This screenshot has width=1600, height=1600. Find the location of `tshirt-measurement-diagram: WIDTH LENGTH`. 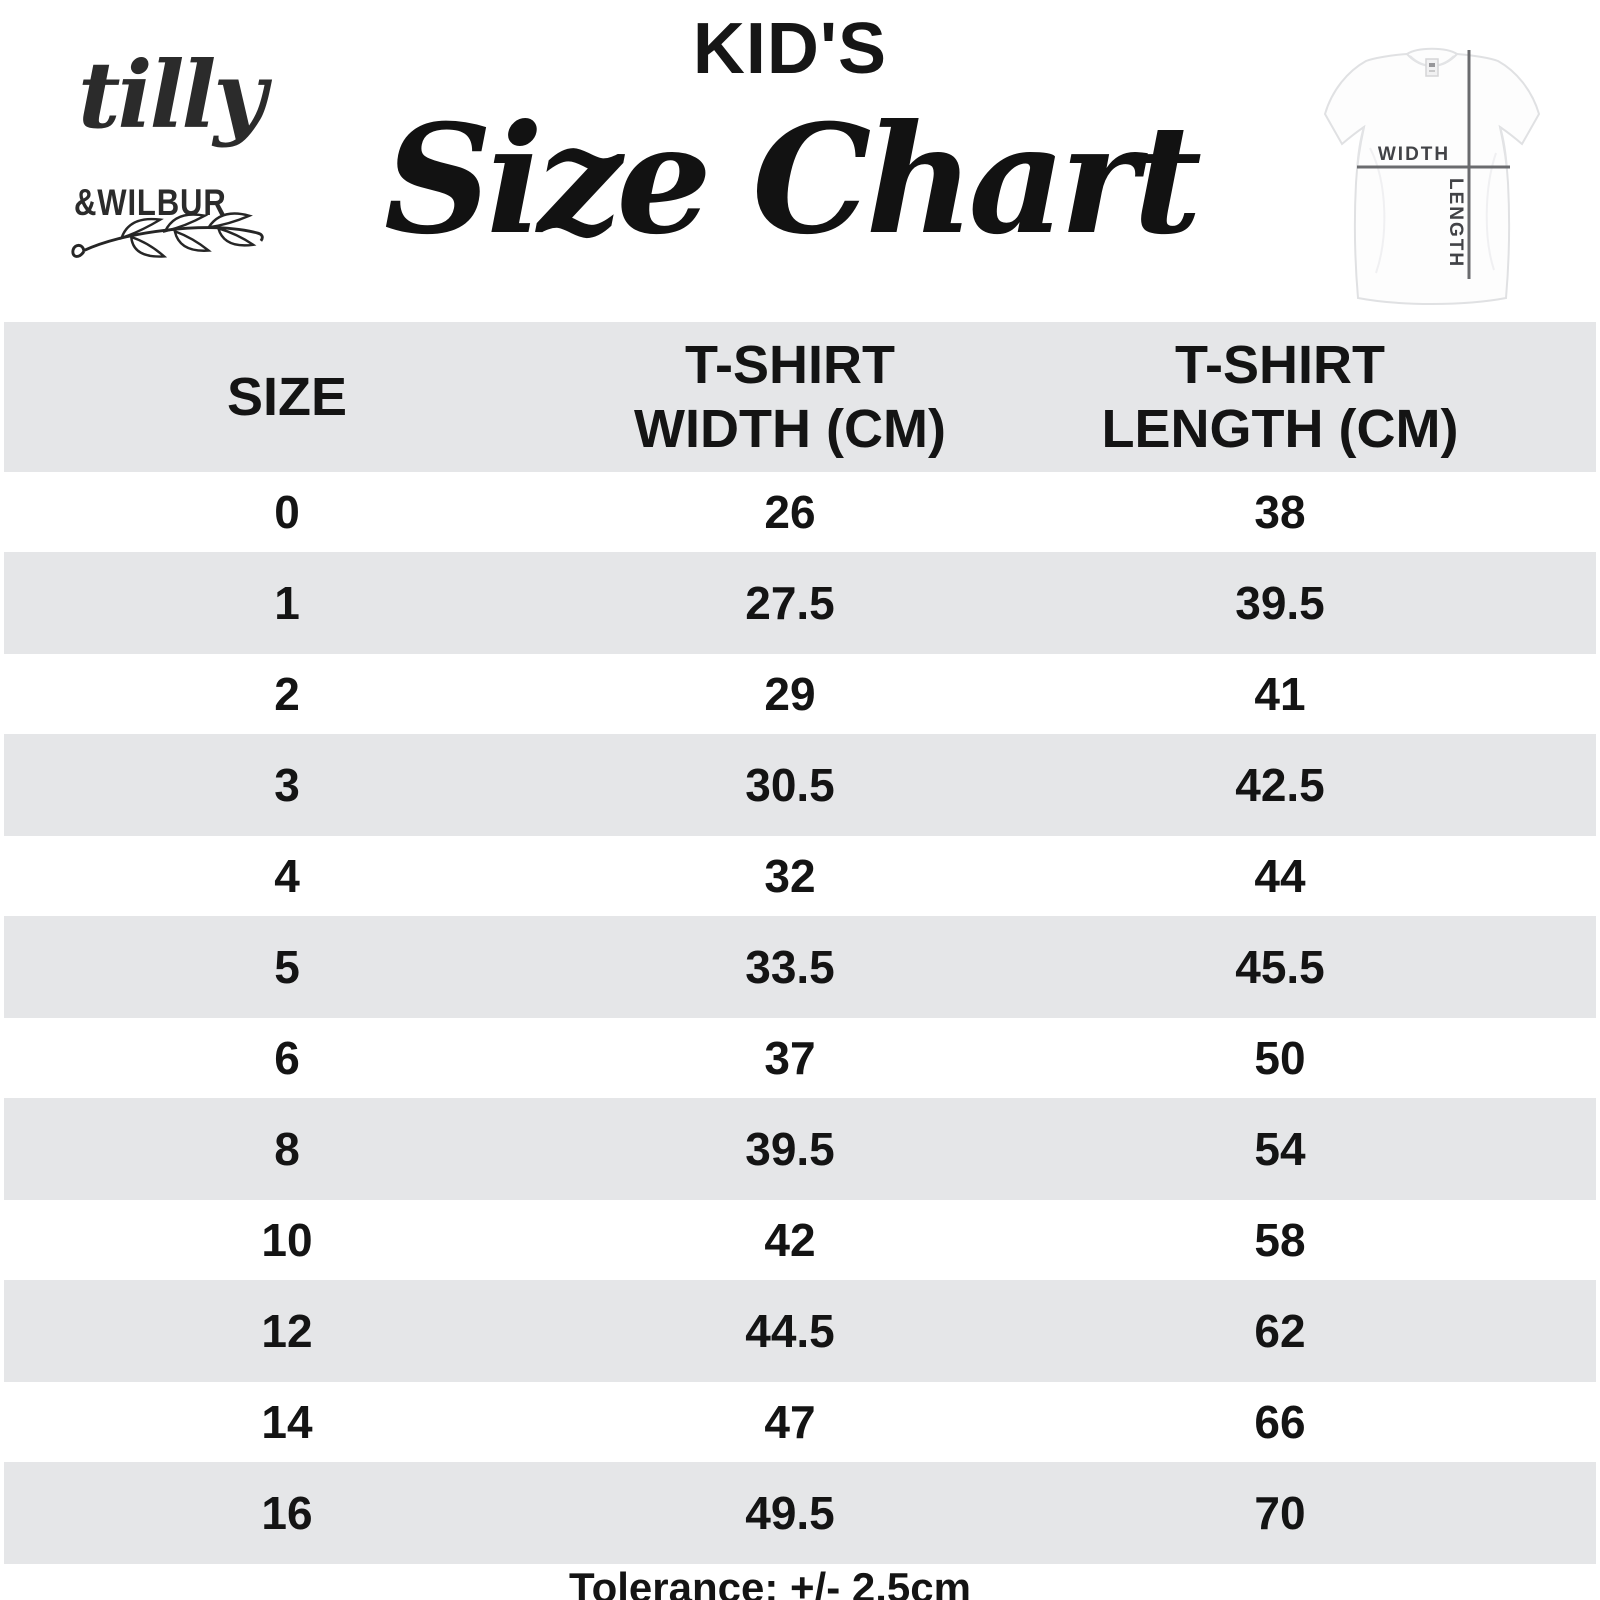

tshirt-measurement-diagram: WIDTH LENGTH is located at coordinates (1435, 170).